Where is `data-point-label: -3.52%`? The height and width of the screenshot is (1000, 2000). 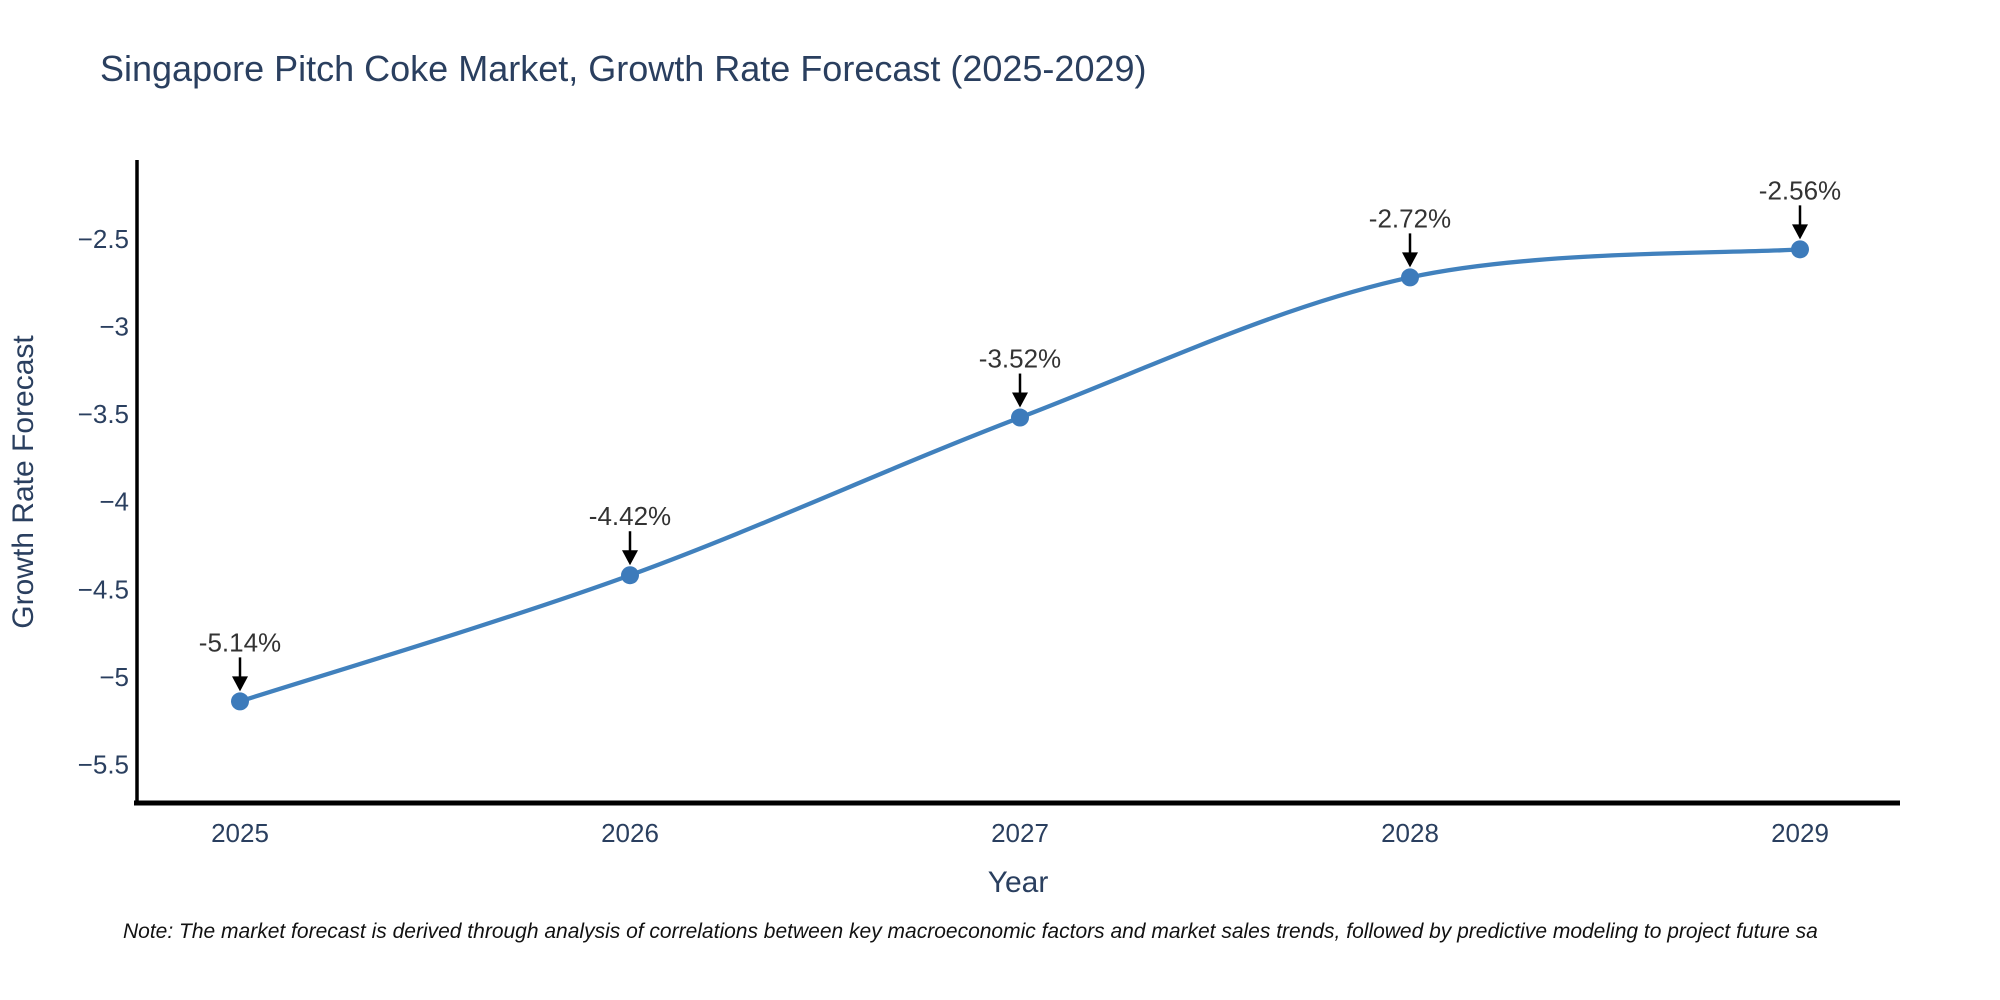 data-point-label: -3.52% is located at coordinates (1020, 359).